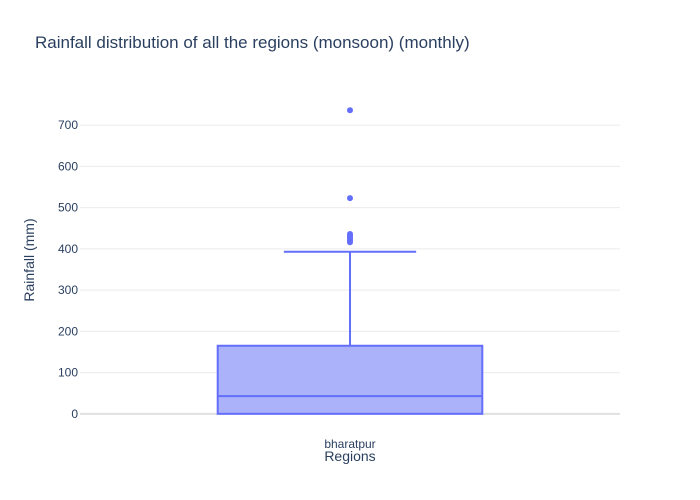  I want to click on x-axis-title: Regions, so click(350, 456).